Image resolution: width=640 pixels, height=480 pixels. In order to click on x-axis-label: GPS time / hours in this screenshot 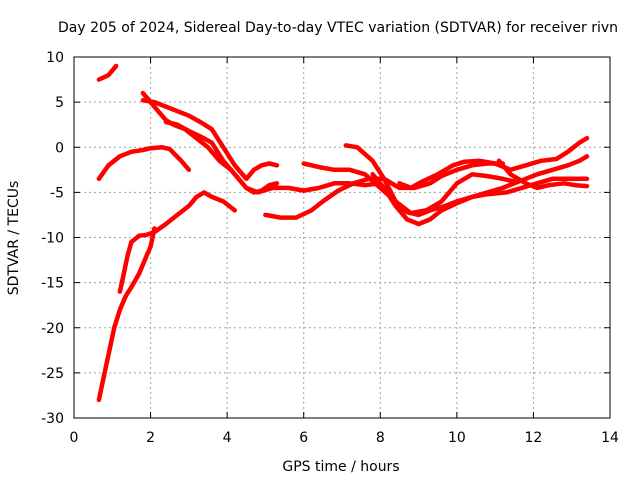, I will do `click(340, 467)`.